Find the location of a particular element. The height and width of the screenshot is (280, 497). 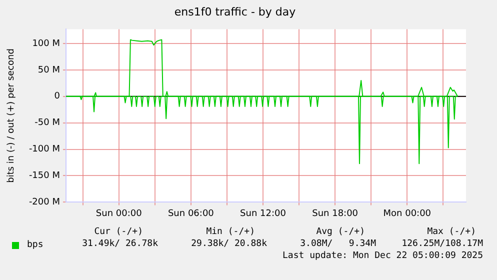

y-tick-label: -50 M is located at coordinates (47, 123).